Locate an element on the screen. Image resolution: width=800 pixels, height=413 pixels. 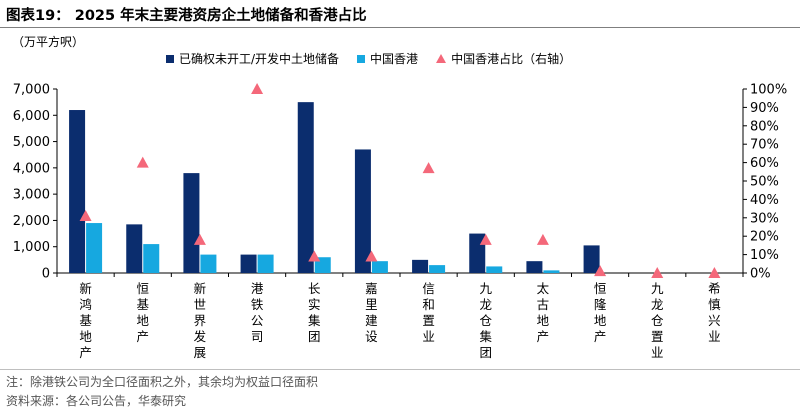
chart-source: 资料来源：各公司公告，华泰研究 is located at coordinates (96, 401).